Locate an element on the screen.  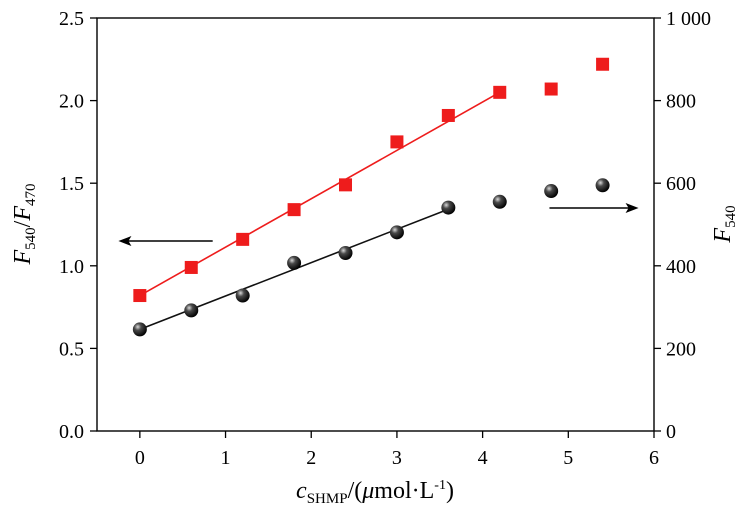
x-axis-label: cSHMP/(μmol·L-1) is located at coordinates (375, 492).